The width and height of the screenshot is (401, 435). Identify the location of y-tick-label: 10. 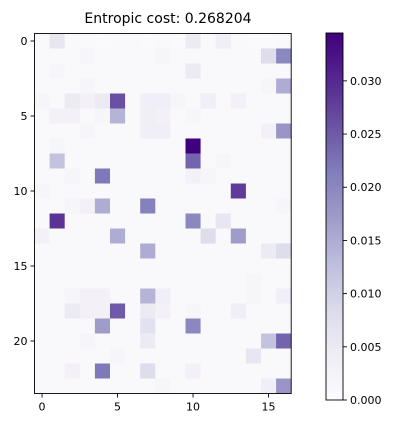
(21, 191).